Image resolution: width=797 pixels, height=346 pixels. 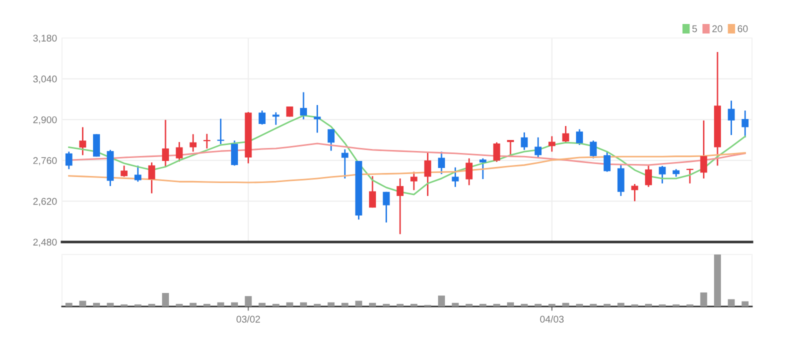 I want to click on legend-label: 60, so click(x=743, y=28).